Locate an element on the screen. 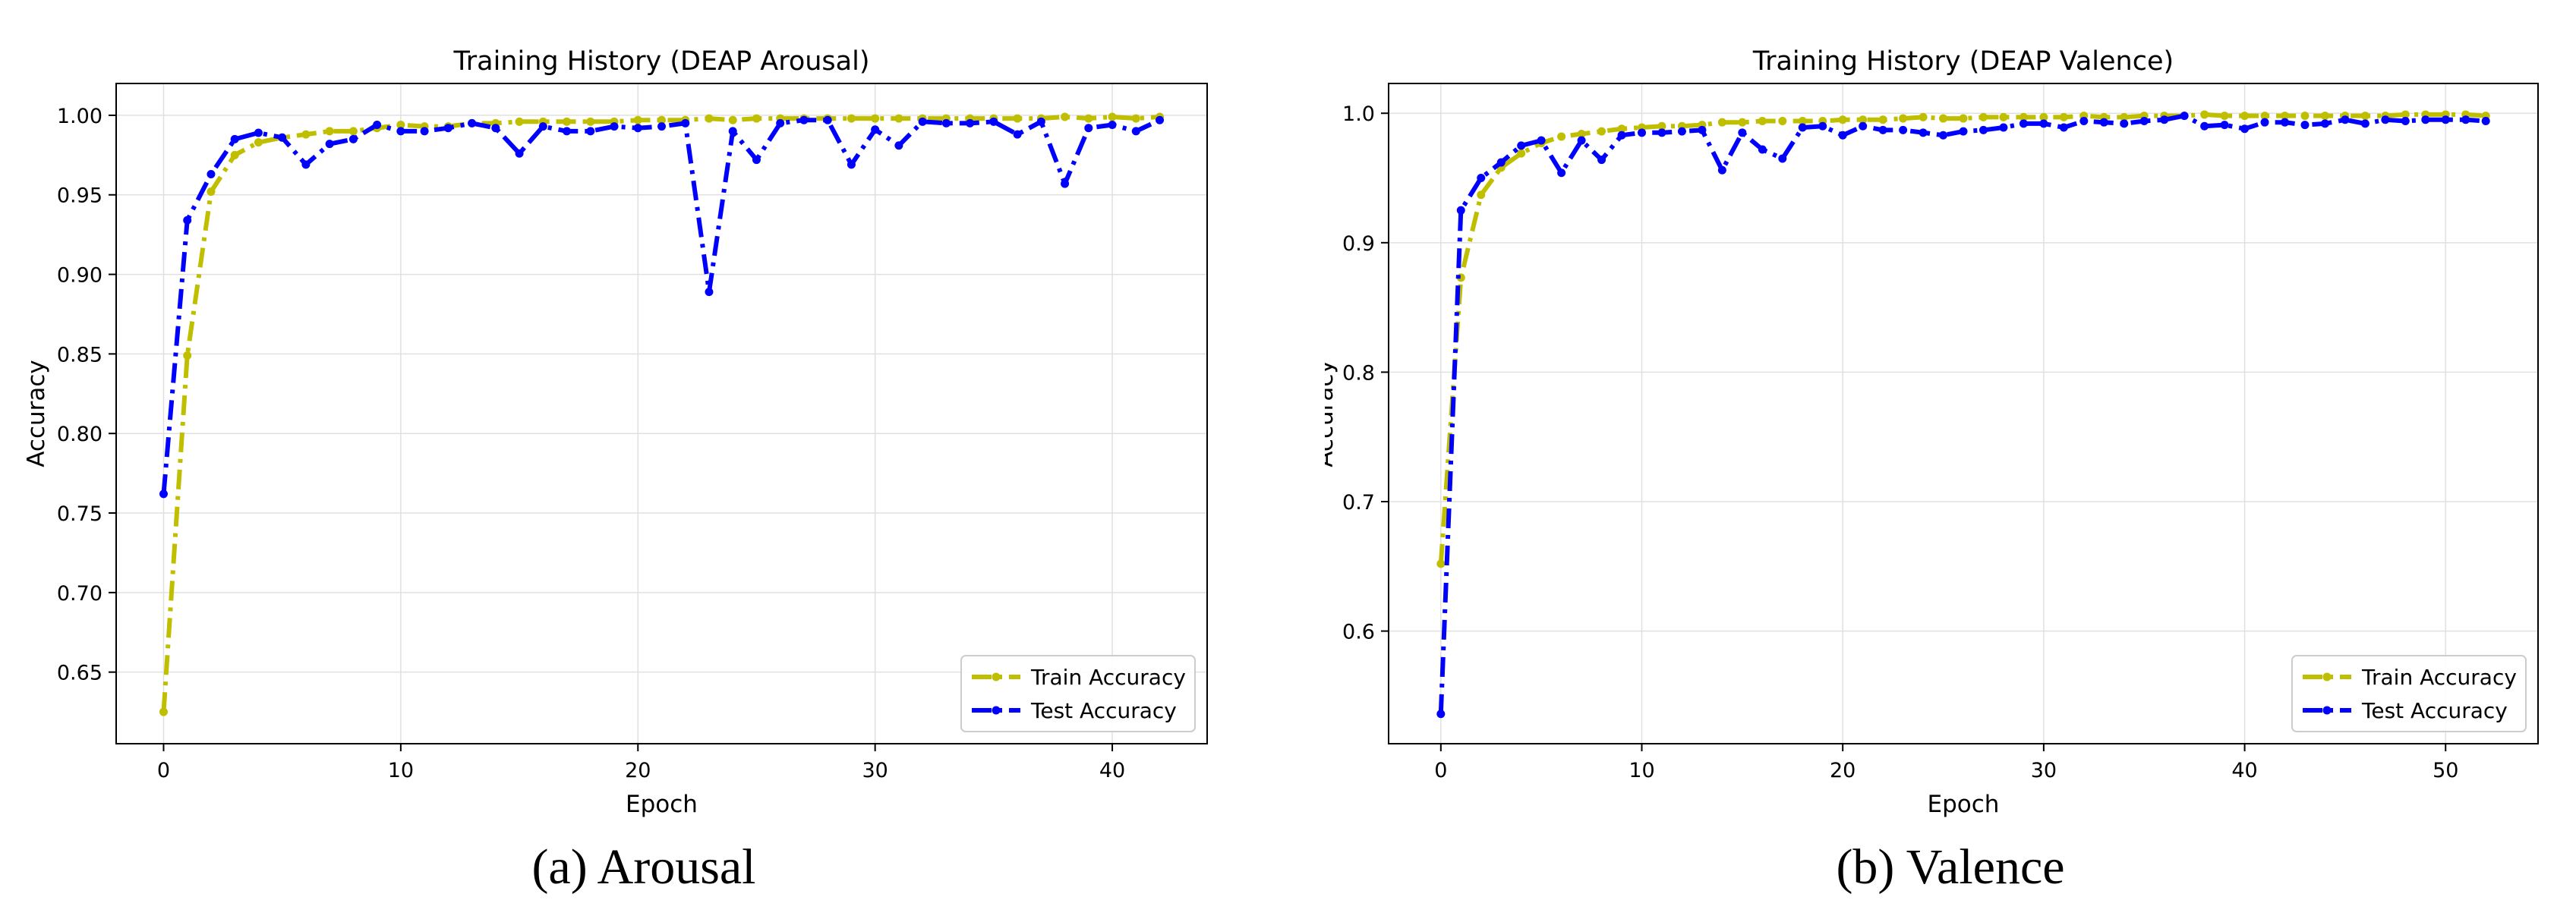  caption-valence: (b) Valence is located at coordinates (1950, 867).